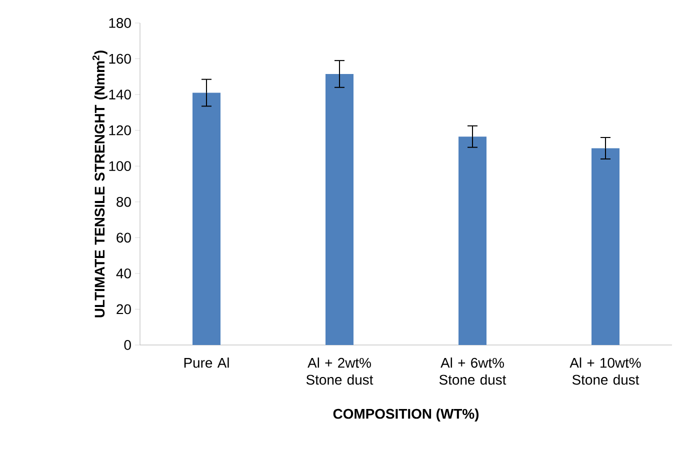  Describe the element at coordinates (127, 345) in the screenshot. I see `y-tick-label: 0` at that location.